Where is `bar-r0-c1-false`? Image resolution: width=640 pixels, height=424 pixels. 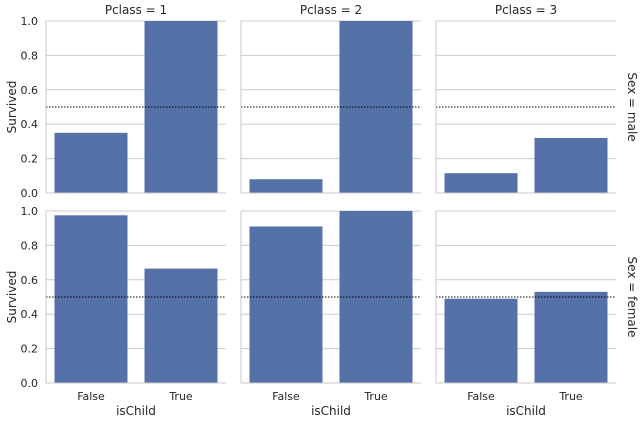 bar-r0-c1-false is located at coordinates (286, 186).